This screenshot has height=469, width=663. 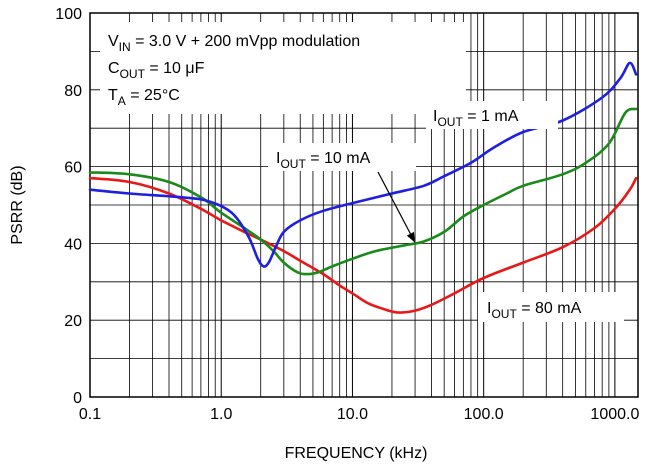 I want to click on y-tick-label: 60, so click(x=73, y=168).